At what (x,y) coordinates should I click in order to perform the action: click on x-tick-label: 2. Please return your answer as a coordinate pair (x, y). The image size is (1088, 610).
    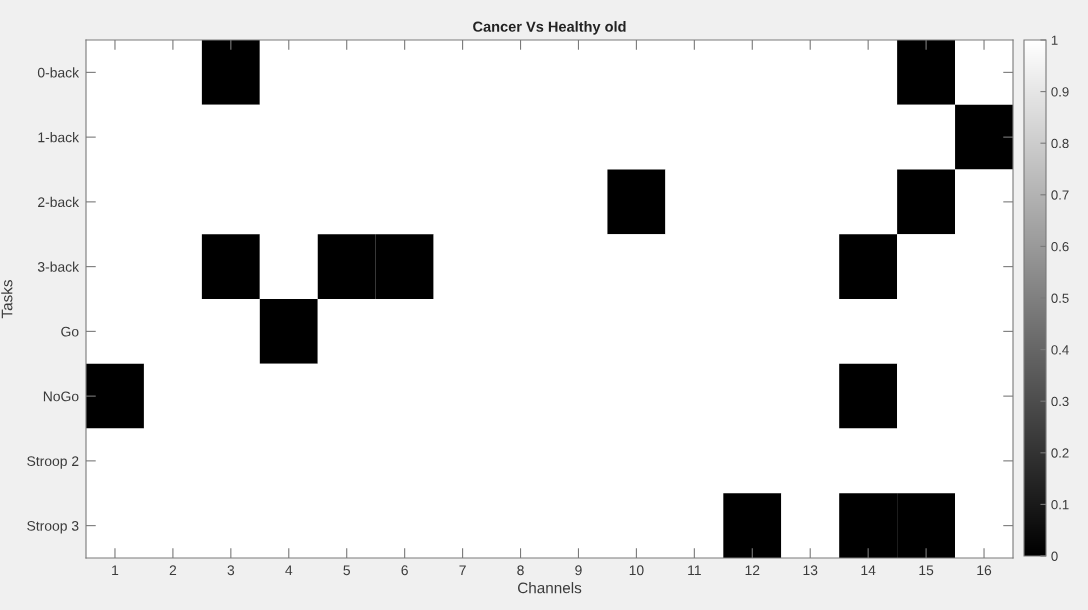
    Looking at the image, I should click on (173, 570).